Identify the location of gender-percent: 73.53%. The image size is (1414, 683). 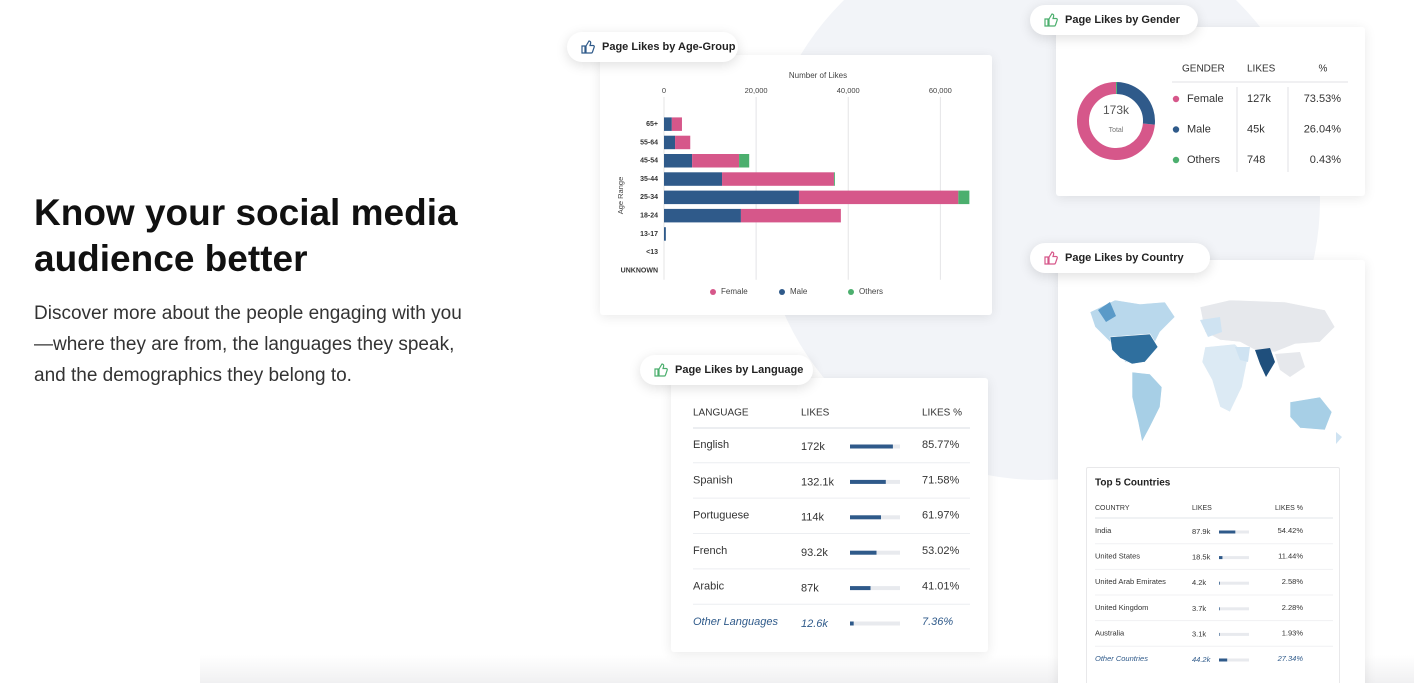
(1323, 99).